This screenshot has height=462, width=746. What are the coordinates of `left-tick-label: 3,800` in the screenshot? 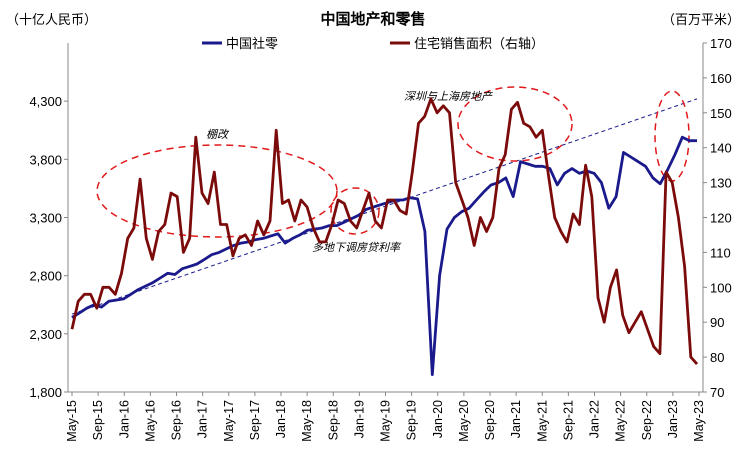 It's located at (45, 159).